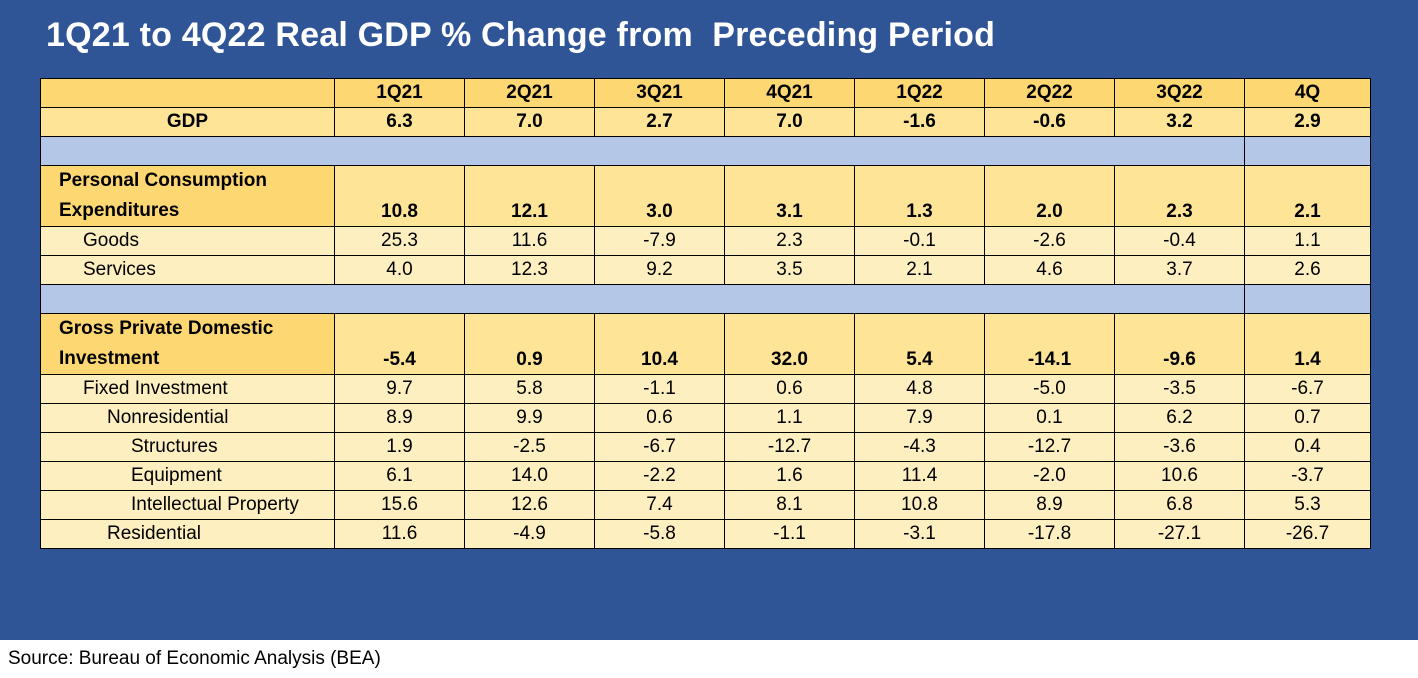 The height and width of the screenshot is (678, 1418). What do you see at coordinates (1179, 122) in the screenshot?
I see `table-cell: 3.2` at bounding box center [1179, 122].